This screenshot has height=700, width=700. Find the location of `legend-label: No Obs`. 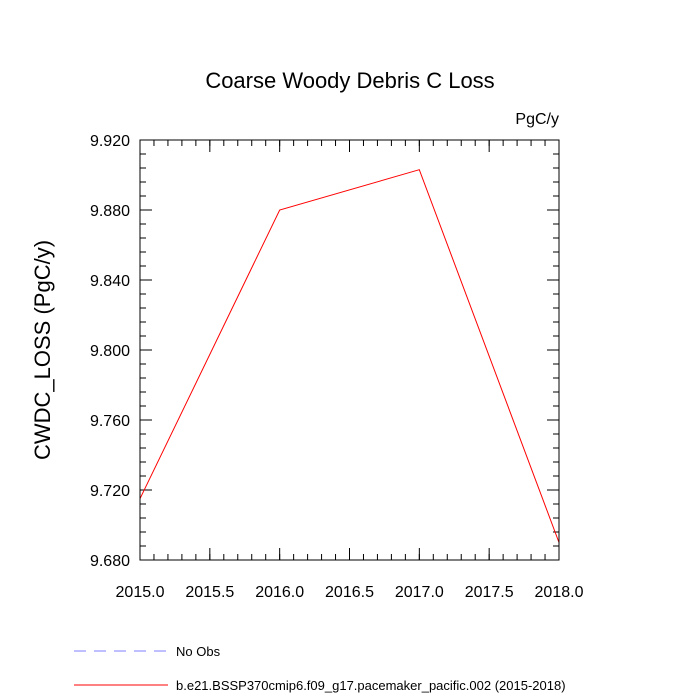

legend-label: No Obs is located at coordinates (198, 651).